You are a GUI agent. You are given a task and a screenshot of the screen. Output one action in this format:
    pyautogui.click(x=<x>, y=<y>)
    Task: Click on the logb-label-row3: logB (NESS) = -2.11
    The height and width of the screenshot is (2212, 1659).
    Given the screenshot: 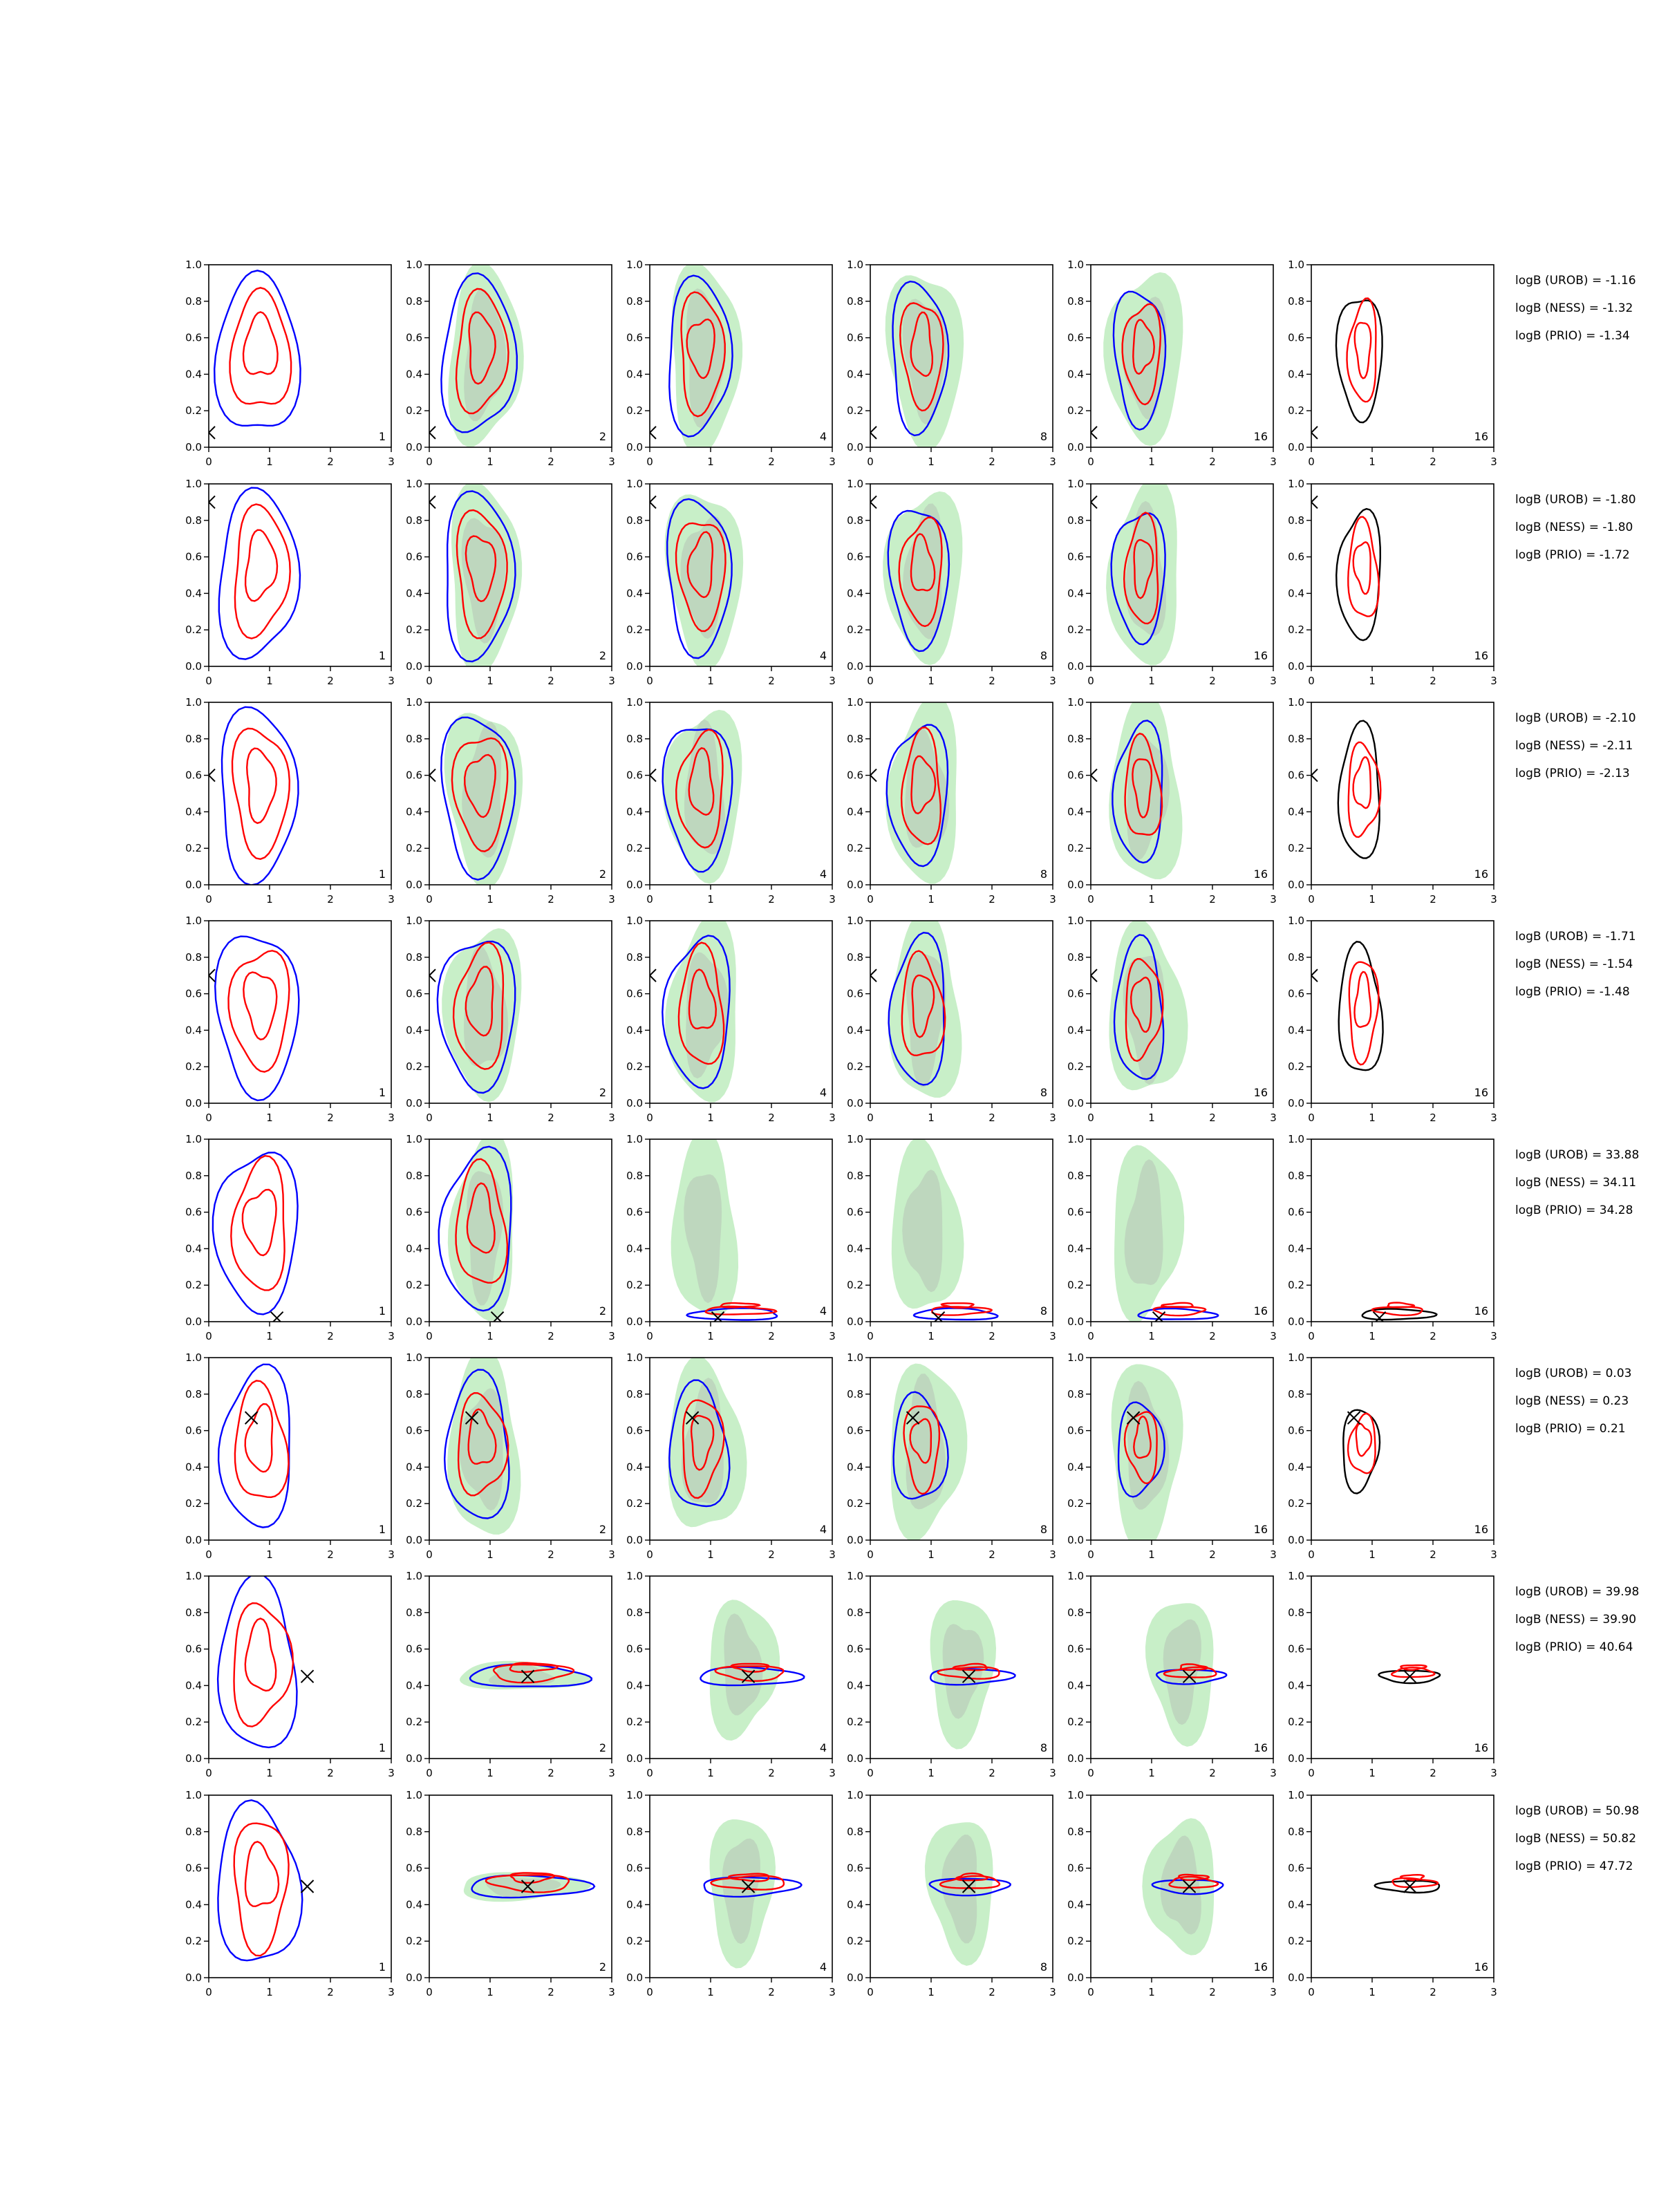 What is the action you would take?
    pyautogui.click(x=1574, y=746)
    